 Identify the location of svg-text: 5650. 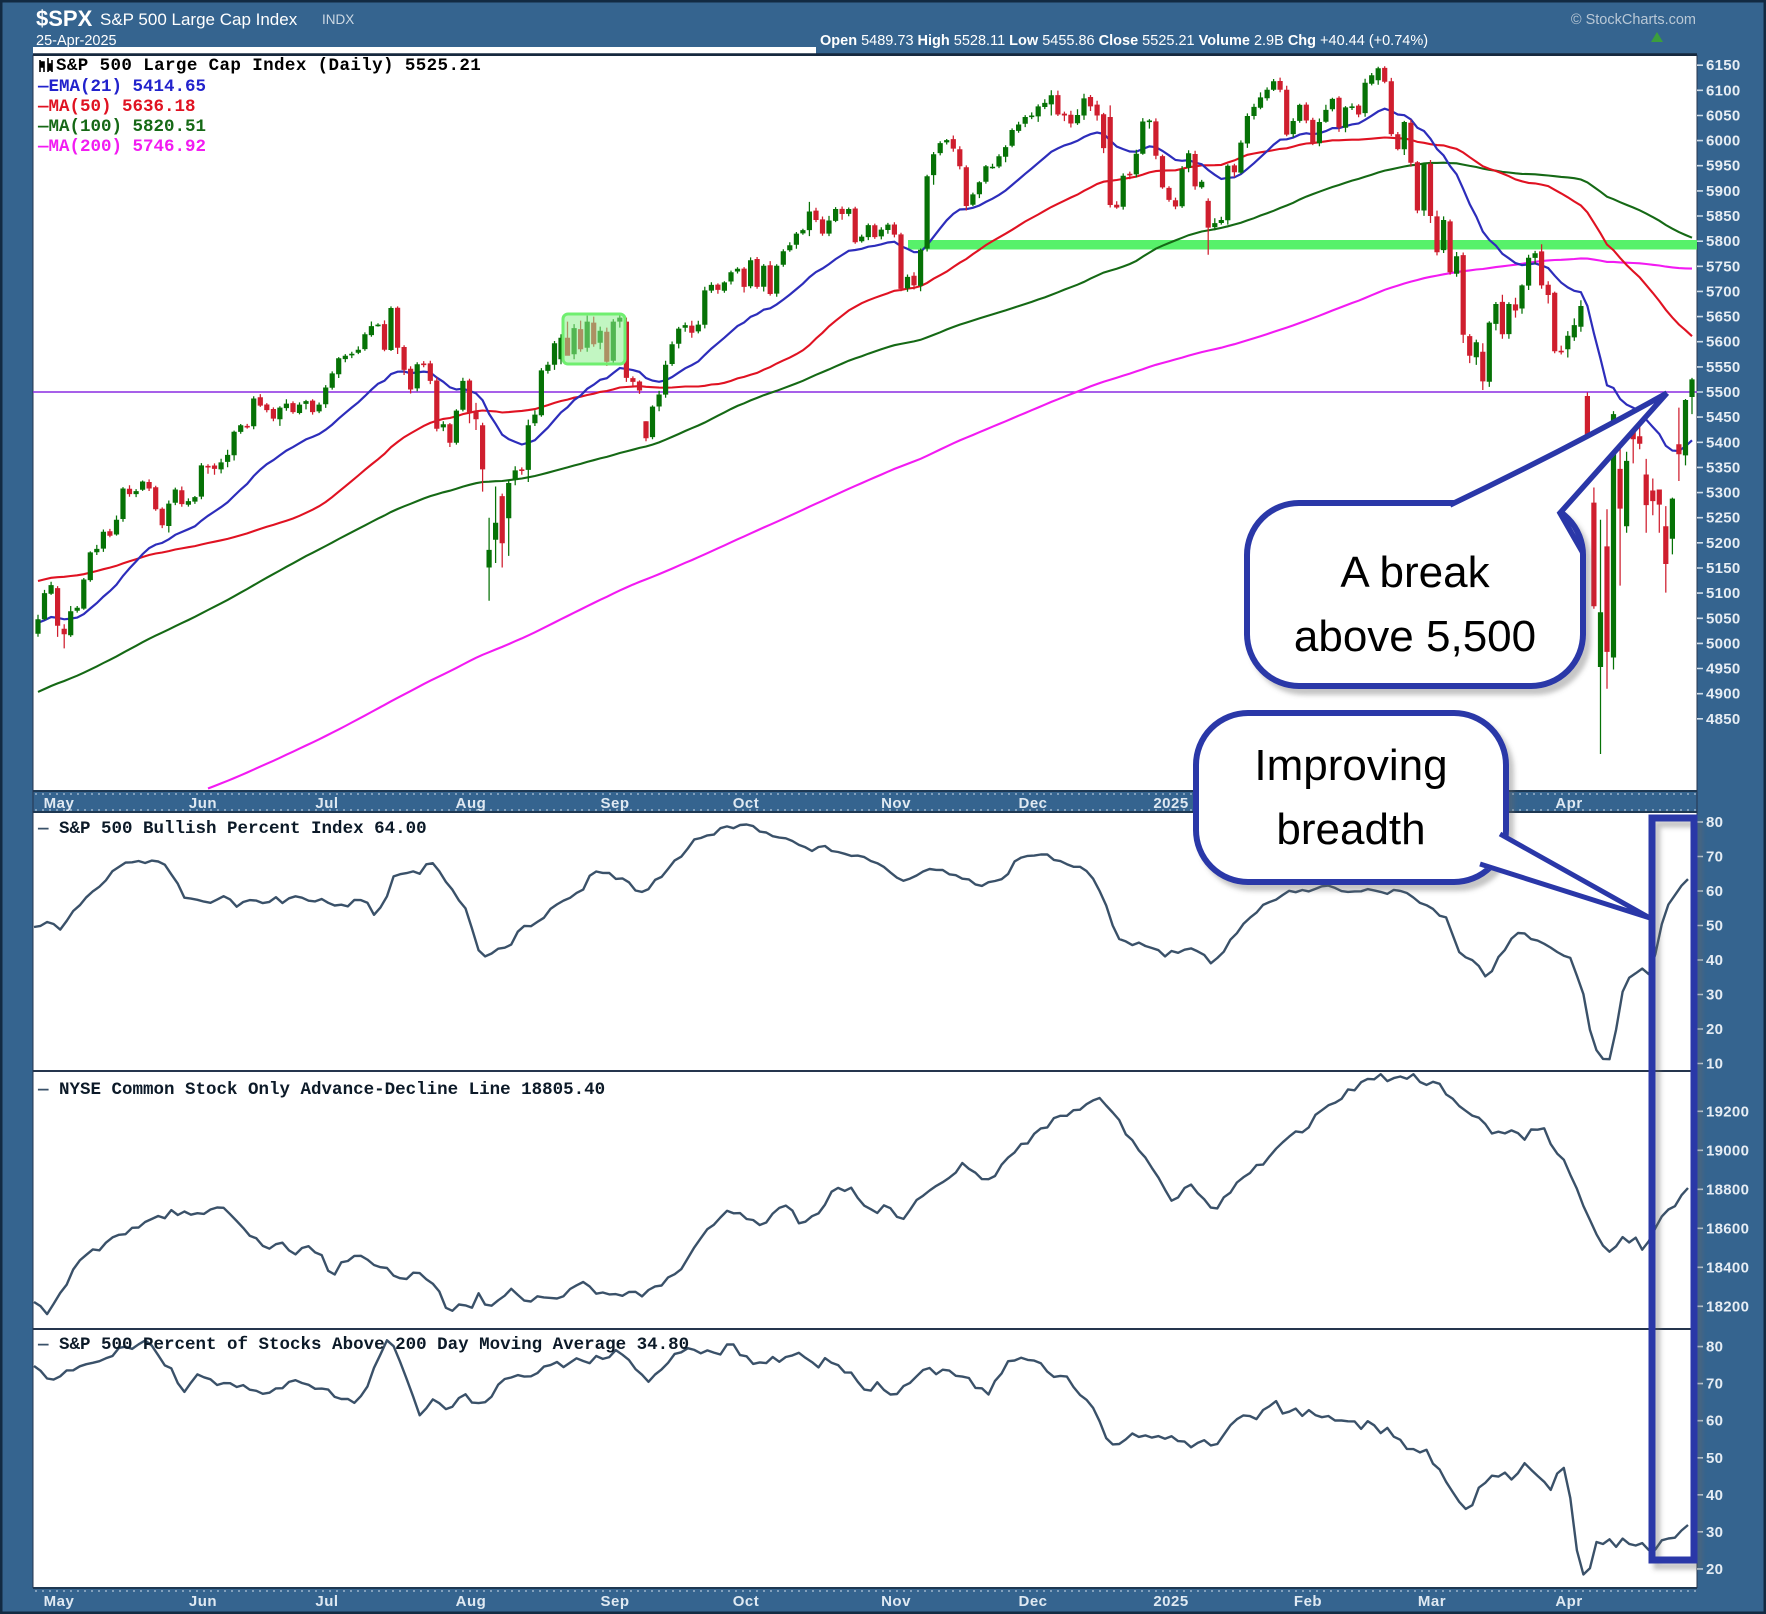
(1723, 317).